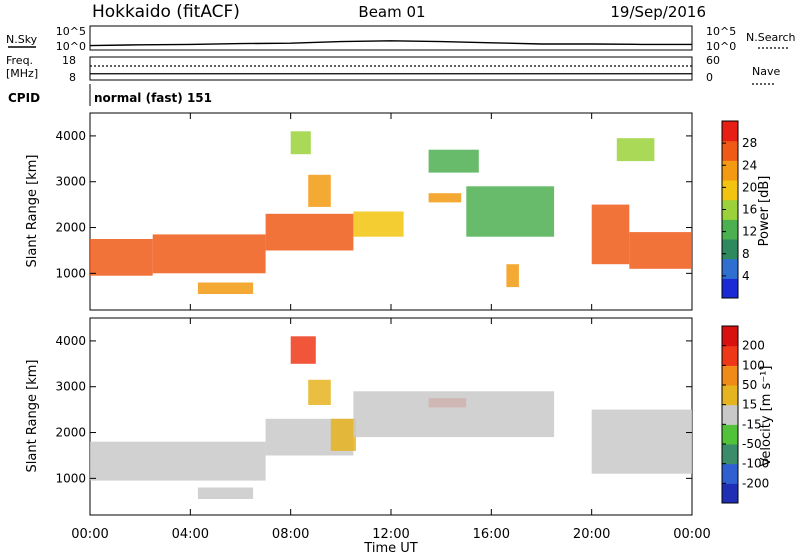 The width and height of the screenshot is (800, 554). Describe the element at coordinates (70, 136) in the screenshot. I see `power-ytick-label-0: 4000` at that location.